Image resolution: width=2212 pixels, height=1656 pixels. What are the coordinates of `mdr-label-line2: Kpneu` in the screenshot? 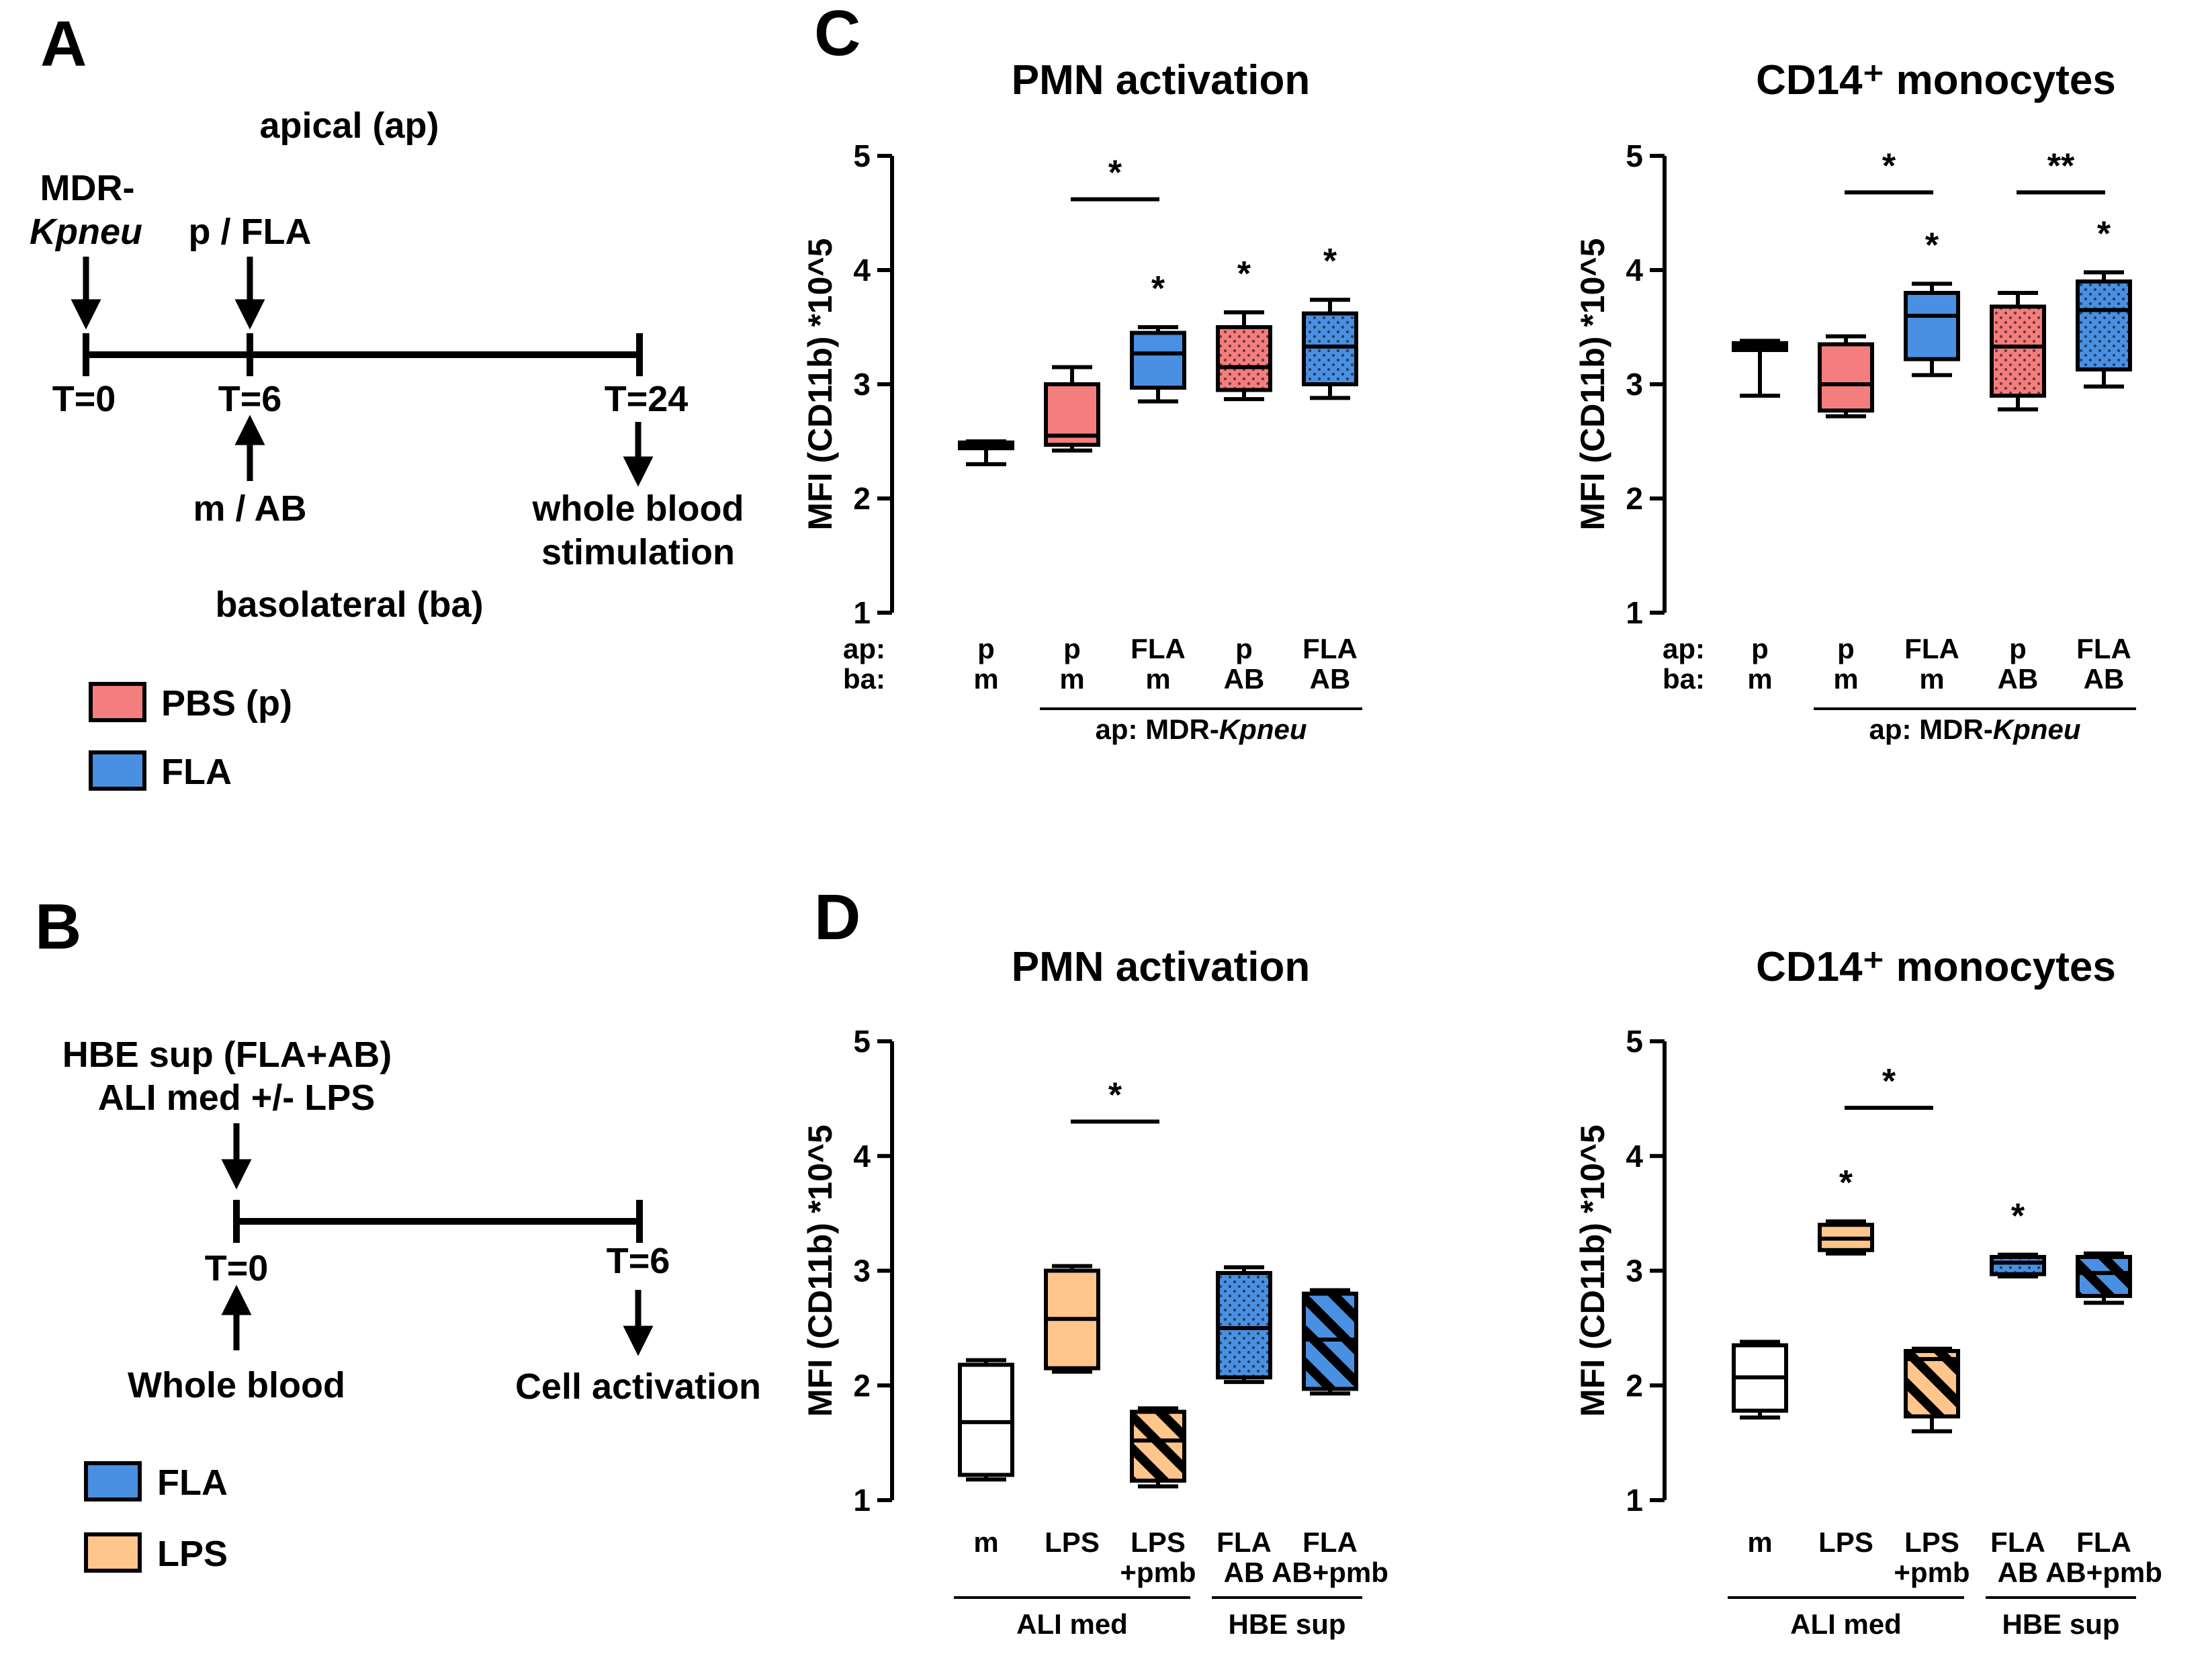 It's located at (86, 232).